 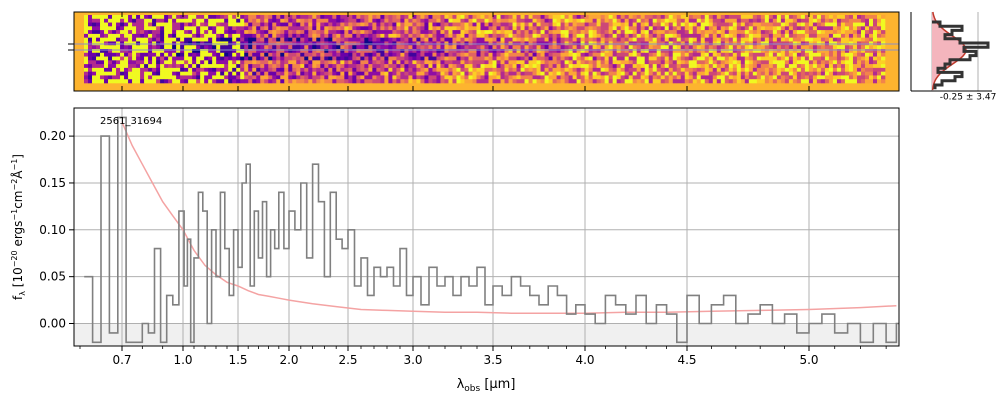 What do you see at coordinates (486, 385) in the screenshot?
I see `x-axis-label: λobs [μm]` at bounding box center [486, 385].